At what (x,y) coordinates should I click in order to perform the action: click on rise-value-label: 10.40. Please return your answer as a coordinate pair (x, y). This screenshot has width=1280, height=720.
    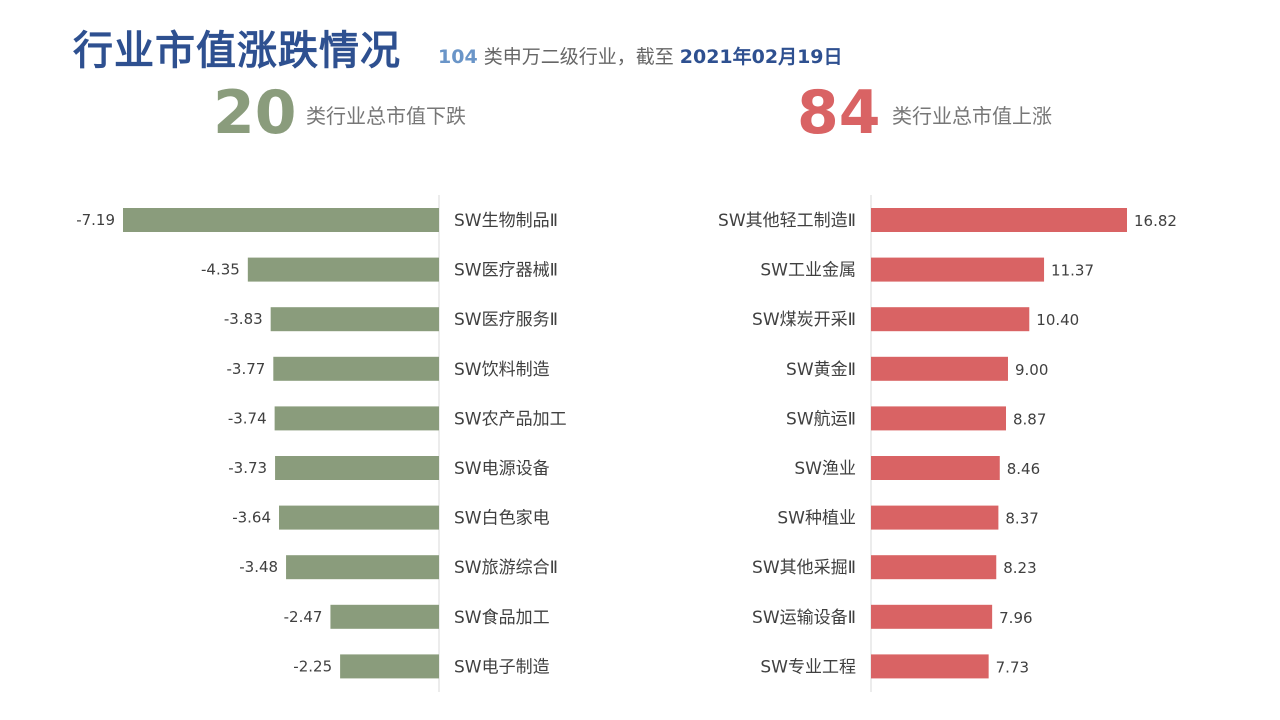
    Looking at the image, I should click on (1057, 320).